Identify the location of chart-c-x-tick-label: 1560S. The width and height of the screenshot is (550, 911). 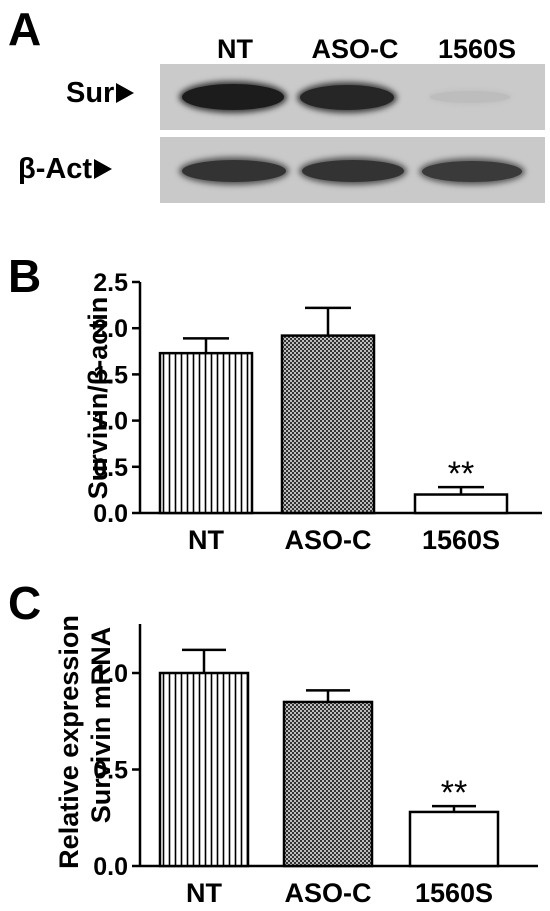
(454, 893).